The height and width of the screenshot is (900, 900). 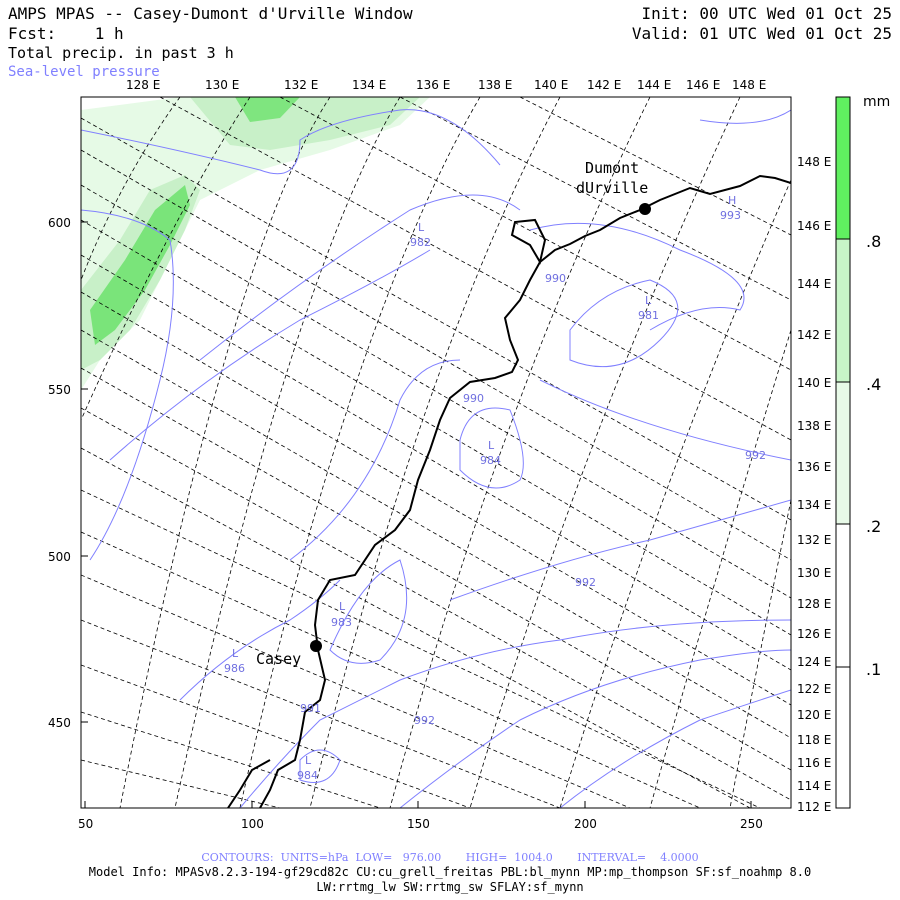 I want to click on right-lon-label: 124 E, so click(x=814, y=662).